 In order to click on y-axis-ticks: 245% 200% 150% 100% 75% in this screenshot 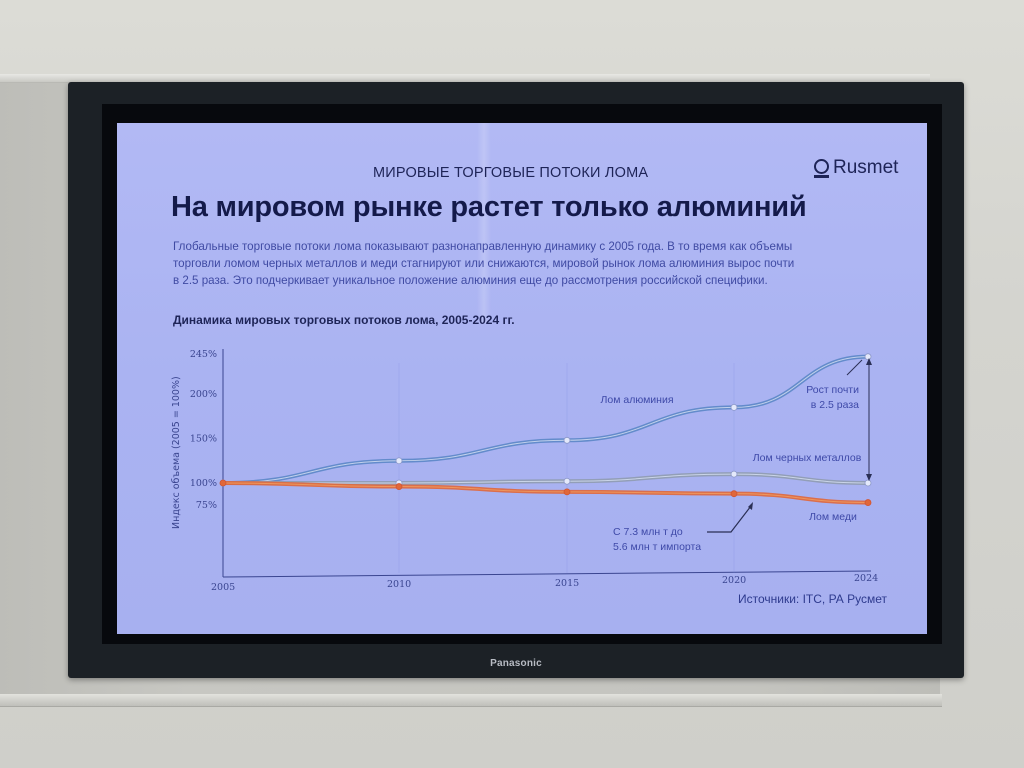, I will do `click(203, 430)`.